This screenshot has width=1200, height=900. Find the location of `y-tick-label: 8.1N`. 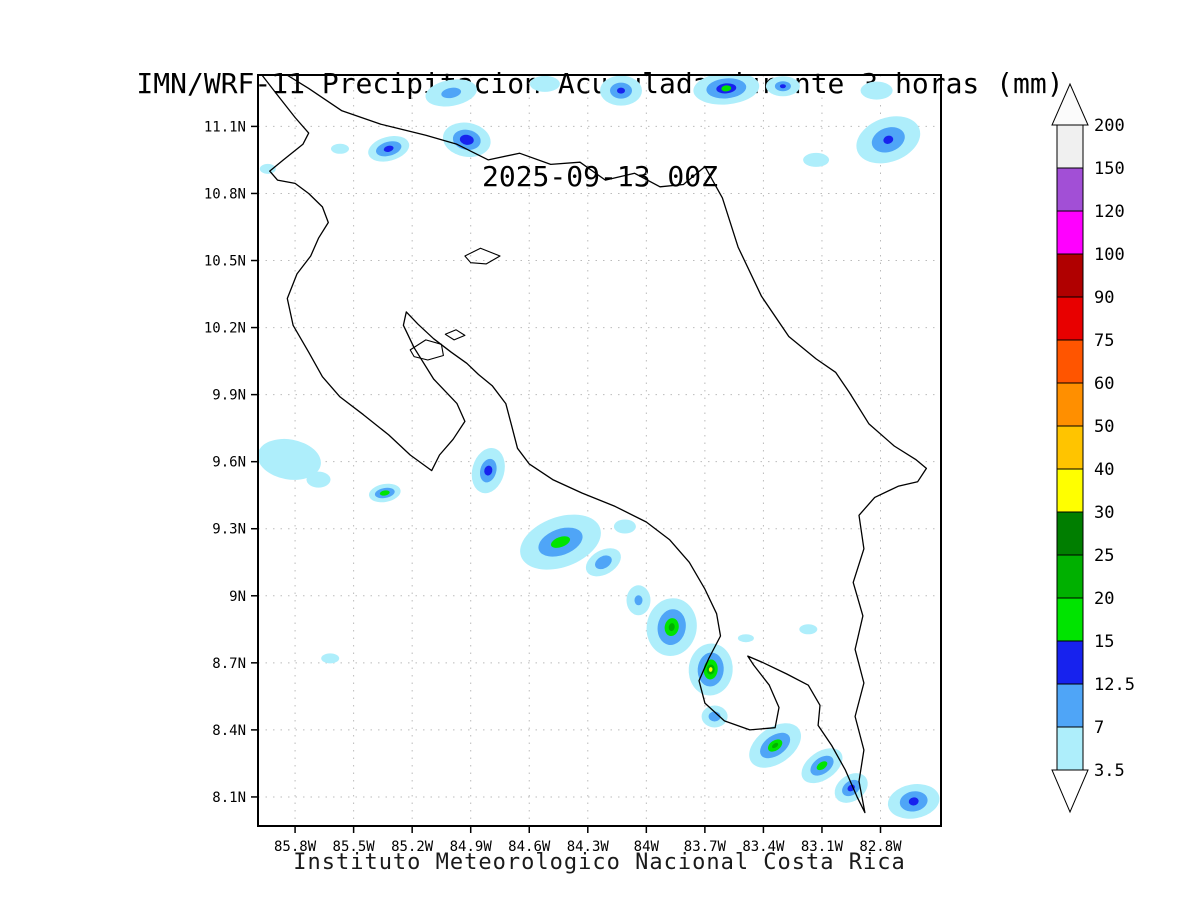

y-tick-label: 8.1N is located at coordinates (229, 798).